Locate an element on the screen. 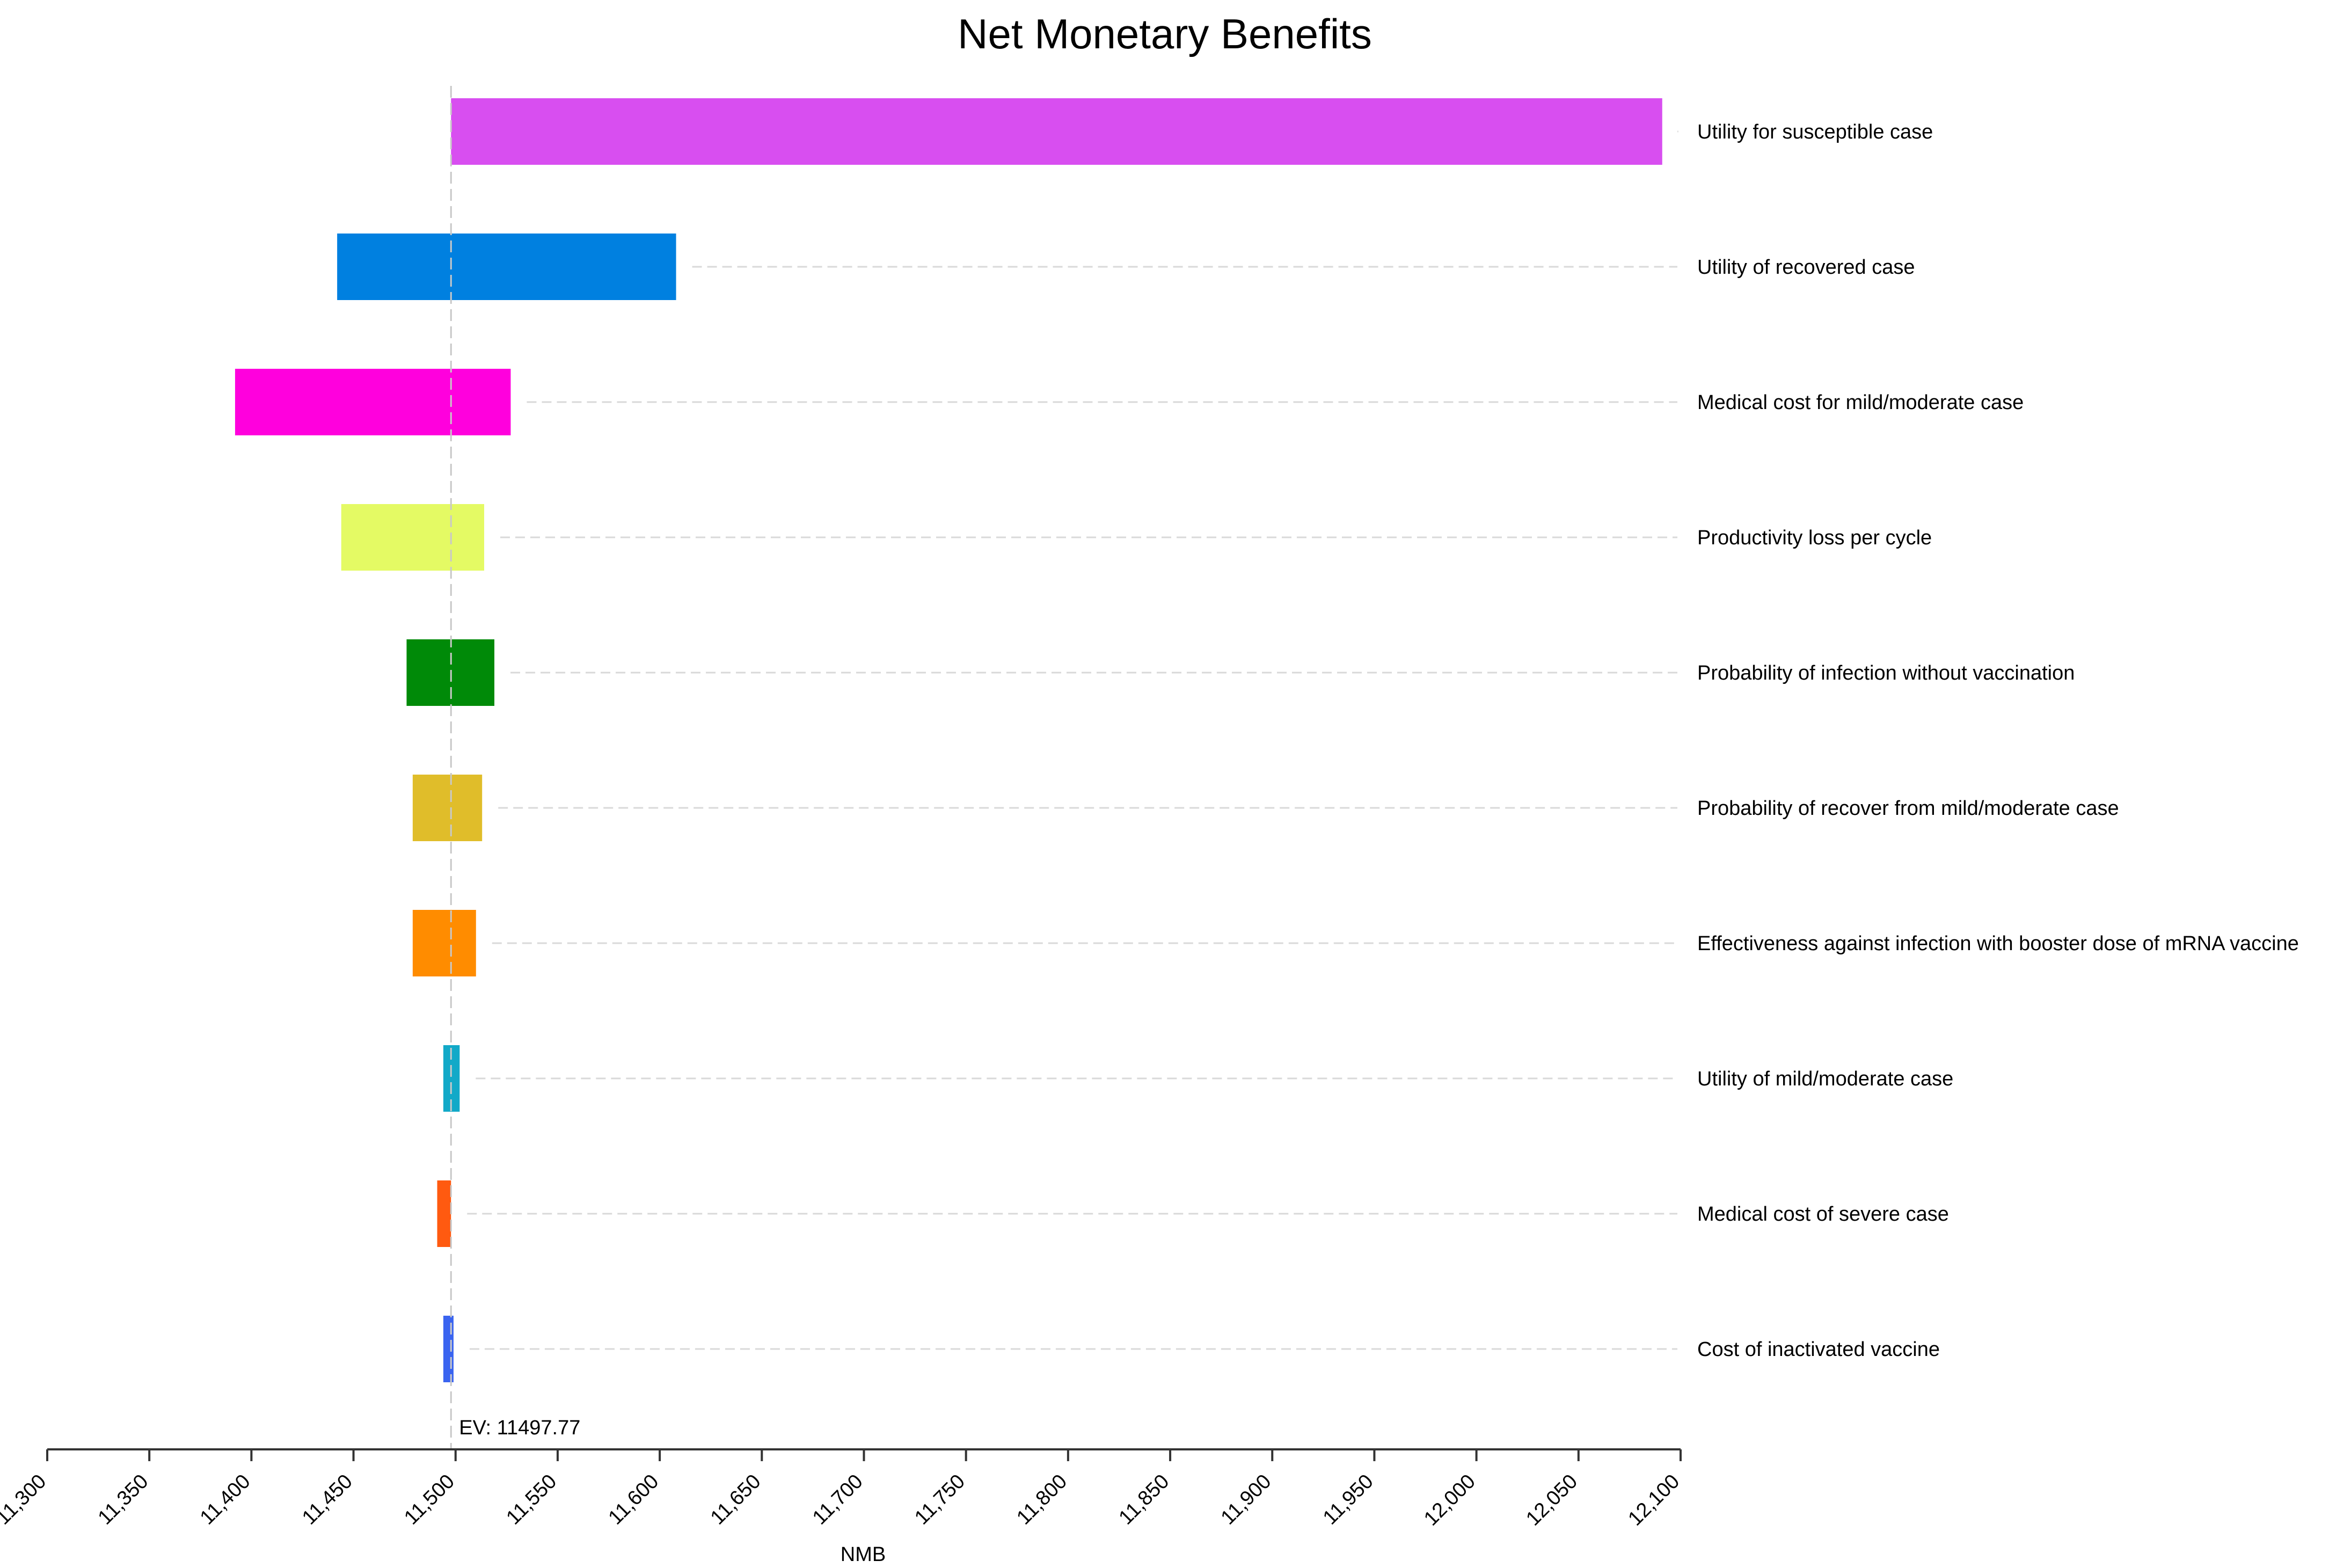  x-tick-label: 11,900 is located at coordinates (1246, 1500).